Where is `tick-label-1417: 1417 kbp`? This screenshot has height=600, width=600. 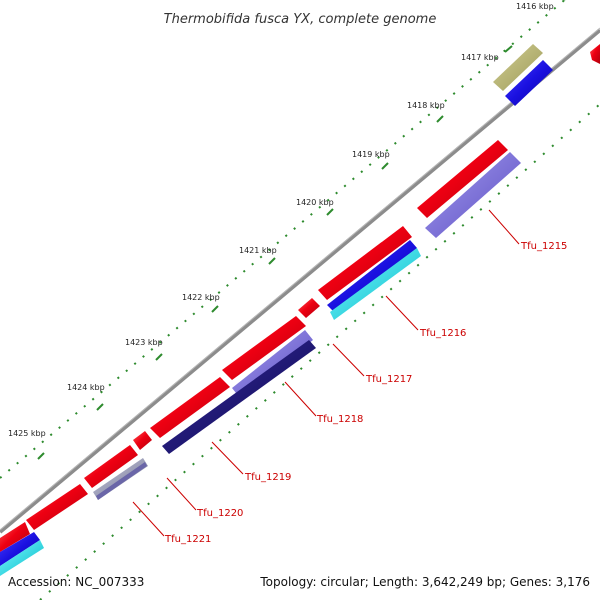 tick-label-1417: 1417 kbp is located at coordinates (480, 57).